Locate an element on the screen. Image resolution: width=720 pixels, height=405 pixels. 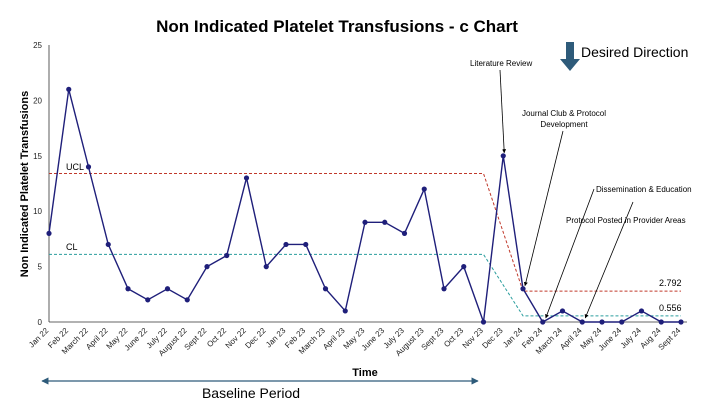
annotation-dissemination: Dissemination & Education is located at coordinates (644, 189).